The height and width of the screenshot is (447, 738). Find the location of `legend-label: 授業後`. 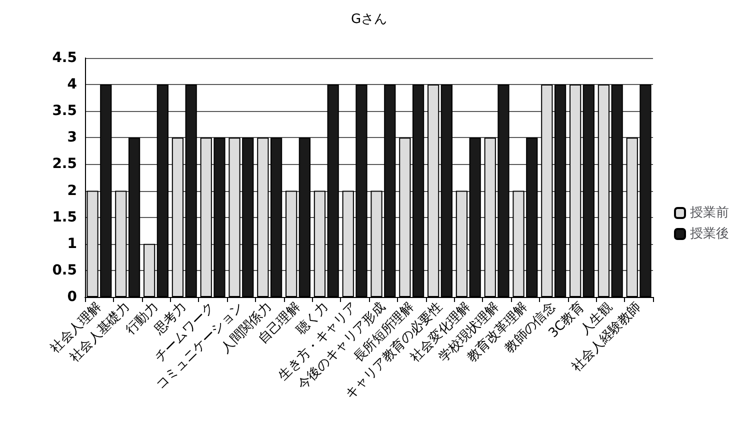

legend-label: 授業後 is located at coordinates (709, 234).